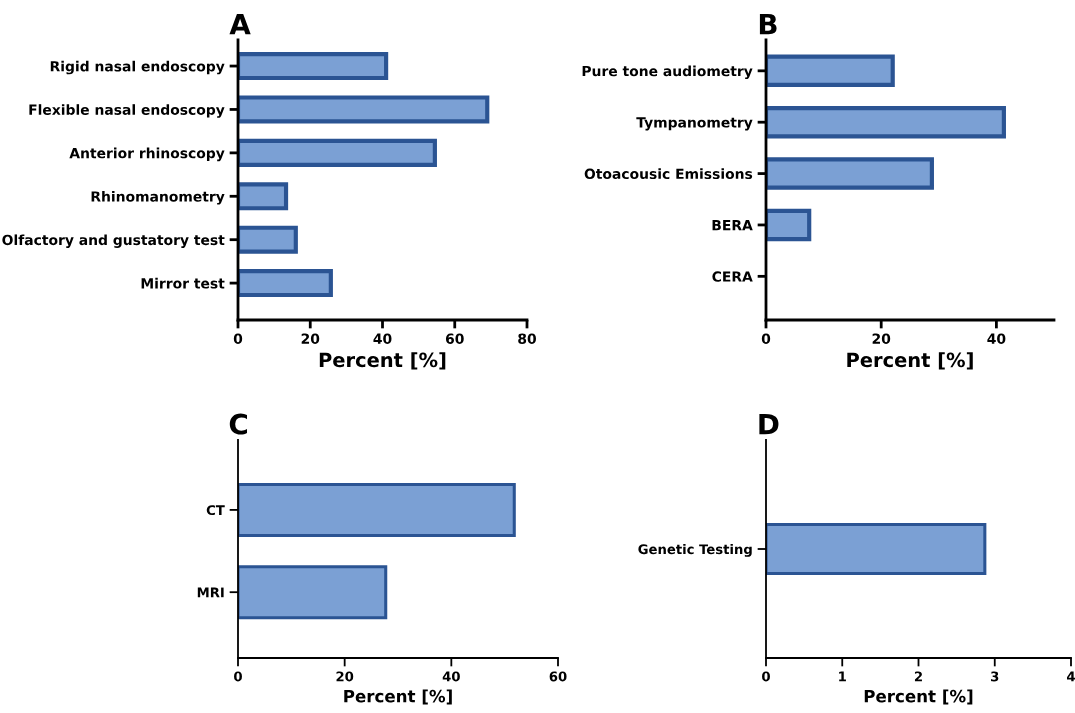  Describe the element at coordinates (768, 24) in the screenshot. I see `chart-title: B` at that location.